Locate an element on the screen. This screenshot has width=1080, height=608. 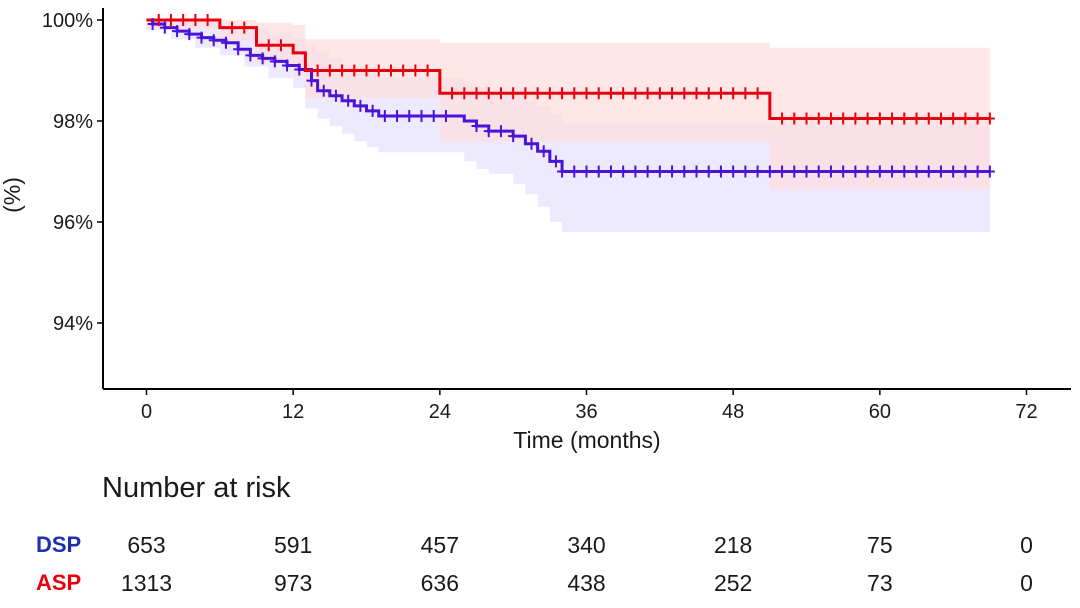
risk-value: 973 is located at coordinates (293, 583).